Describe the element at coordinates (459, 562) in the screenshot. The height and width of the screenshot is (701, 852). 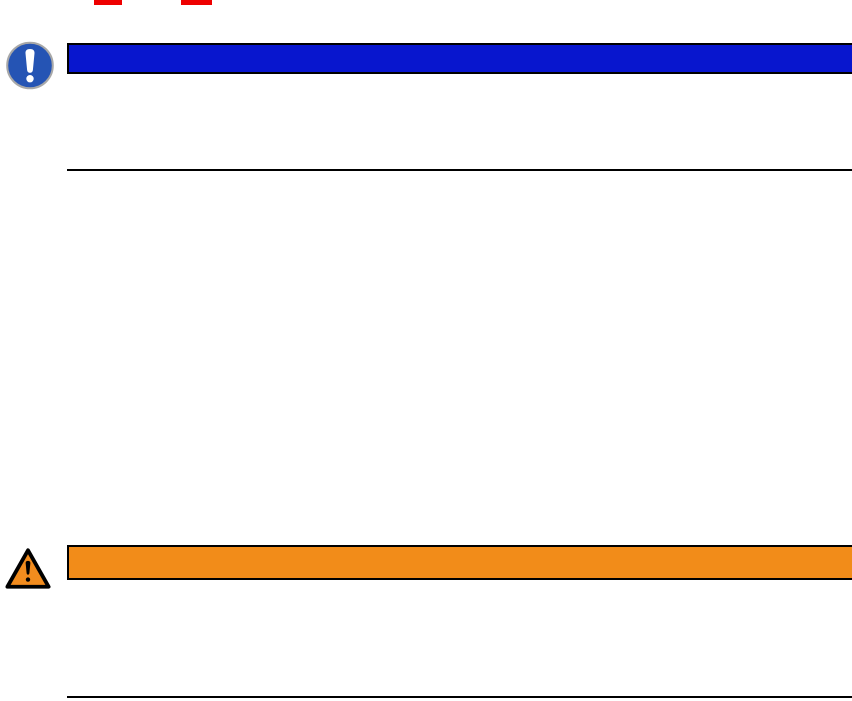
I see `warning-header-bar` at that location.